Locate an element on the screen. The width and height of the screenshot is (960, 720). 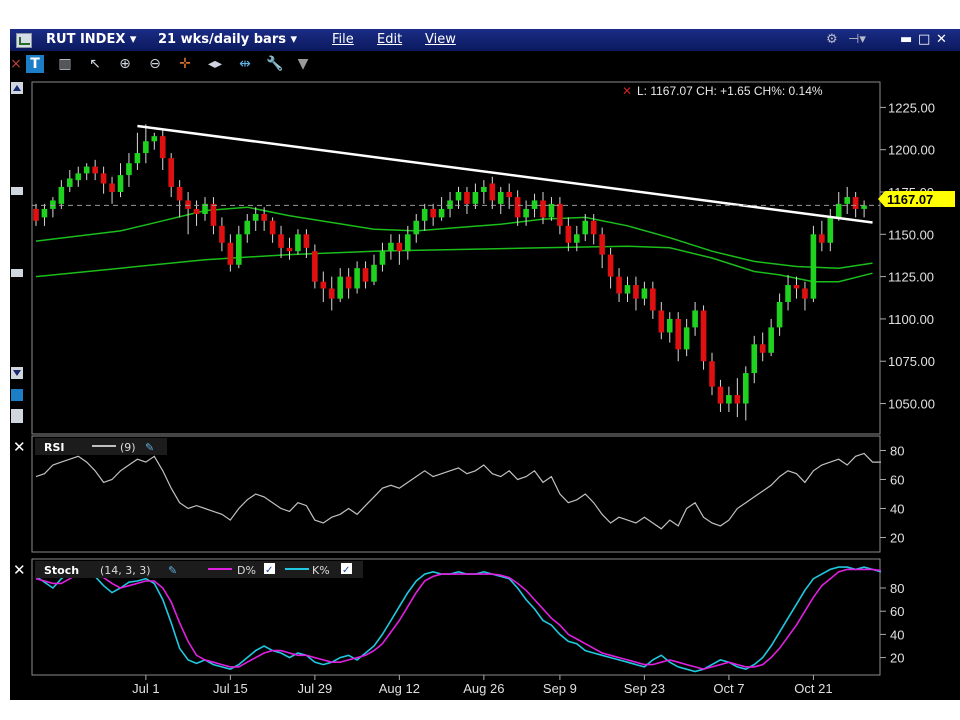
x-tick-label-3: Aug 12 is located at coordinates (399, 688).